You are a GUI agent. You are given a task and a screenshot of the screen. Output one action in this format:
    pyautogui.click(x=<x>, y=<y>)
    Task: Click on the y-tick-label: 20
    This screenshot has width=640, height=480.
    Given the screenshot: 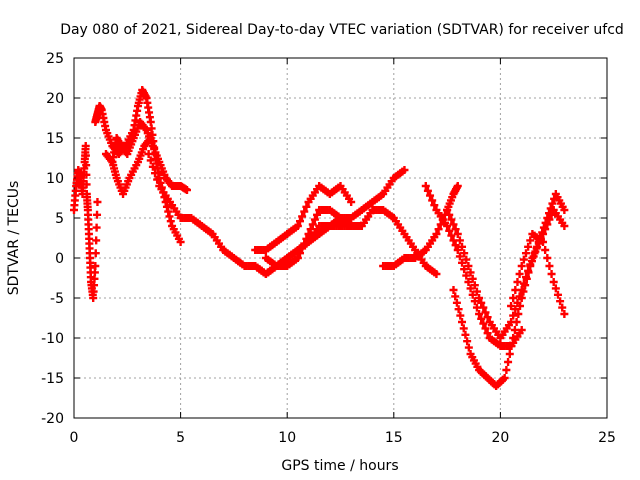 What is the action you would take?
    pyautogui.click(x=55, y=99)
    